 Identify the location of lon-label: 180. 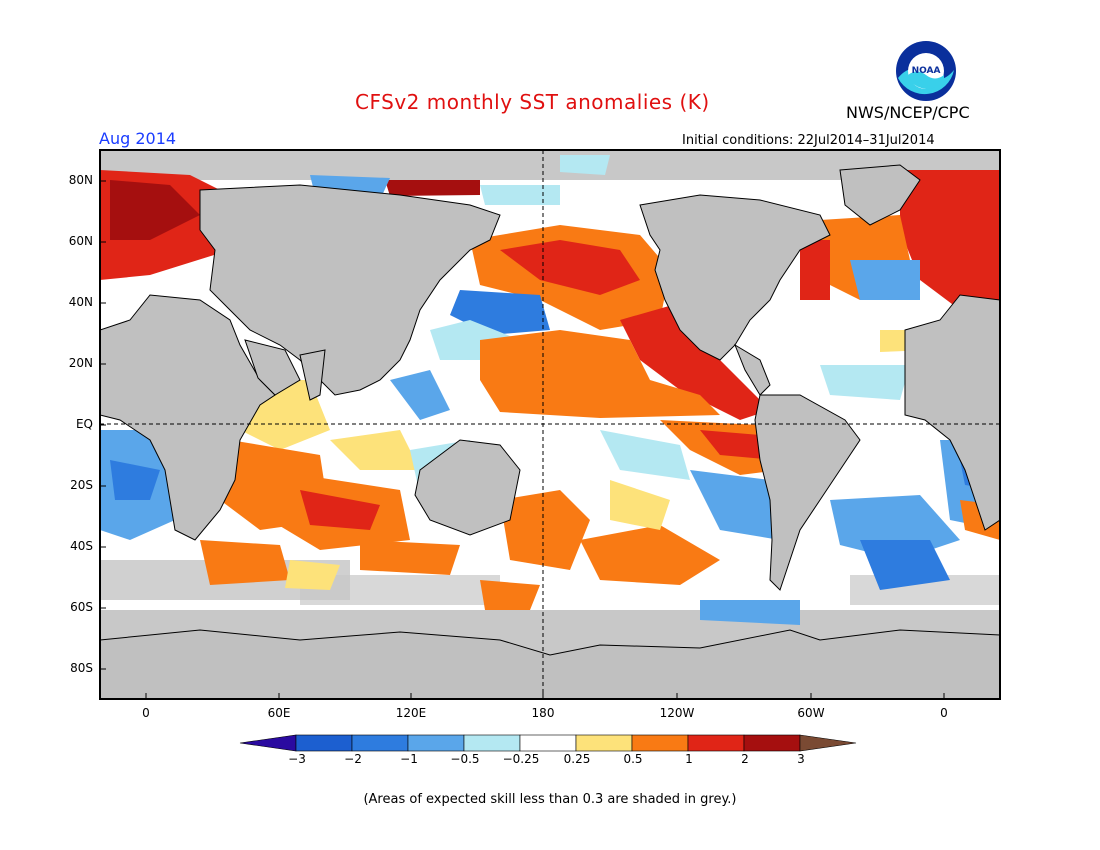
(543, 713).